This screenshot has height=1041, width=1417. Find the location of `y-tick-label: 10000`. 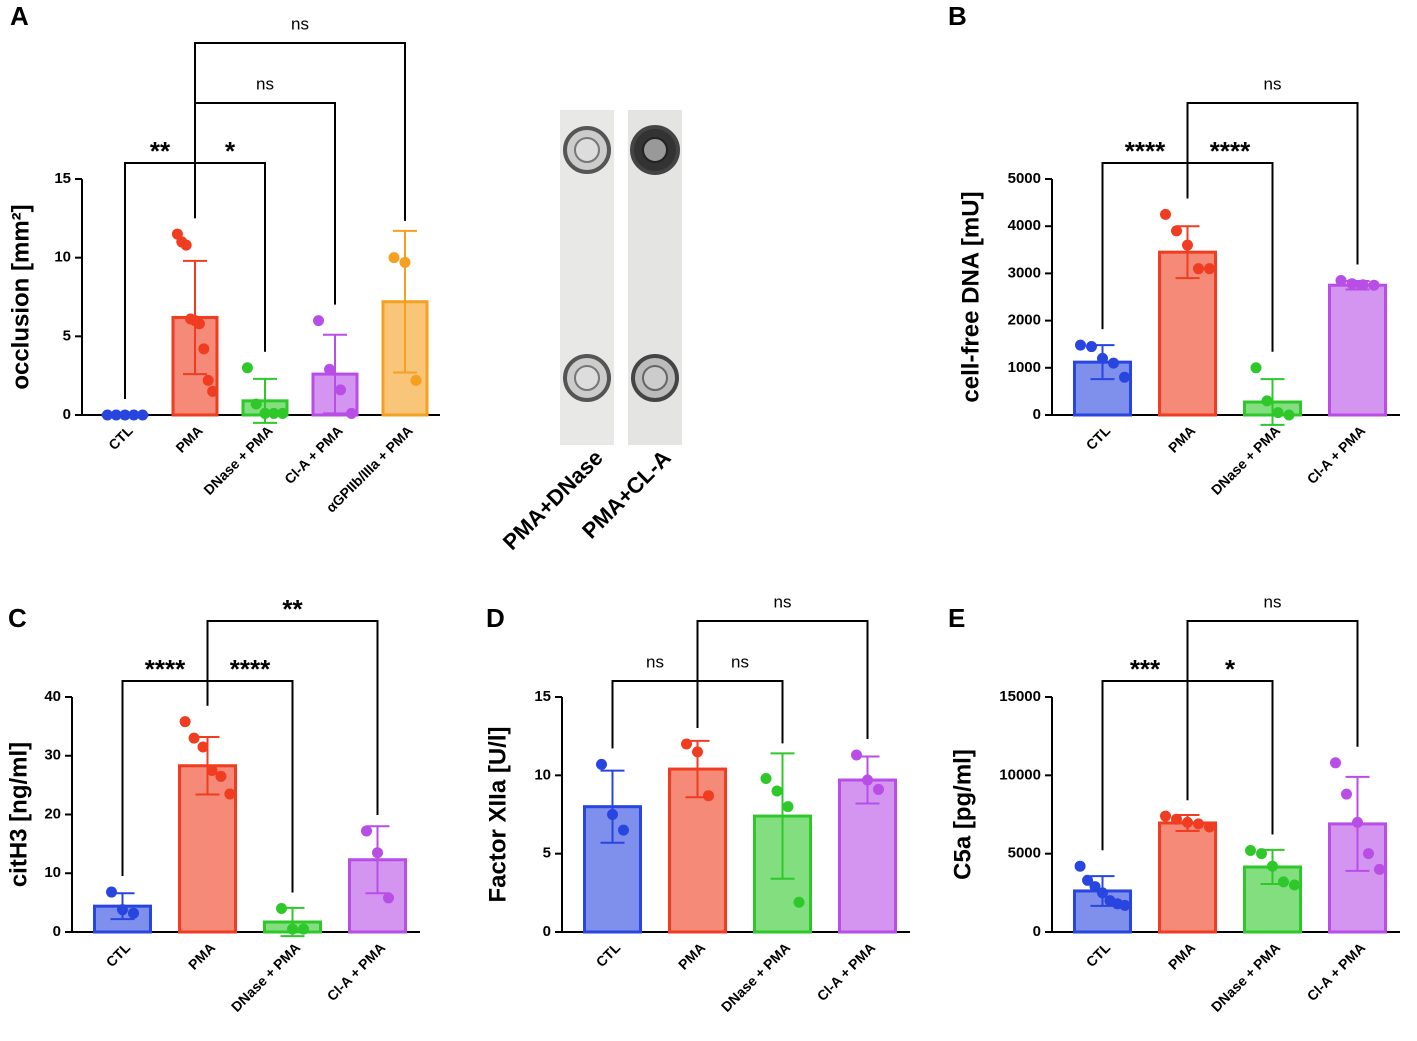

y-tick-label: 10000 is located at coordinates (1020, 774).